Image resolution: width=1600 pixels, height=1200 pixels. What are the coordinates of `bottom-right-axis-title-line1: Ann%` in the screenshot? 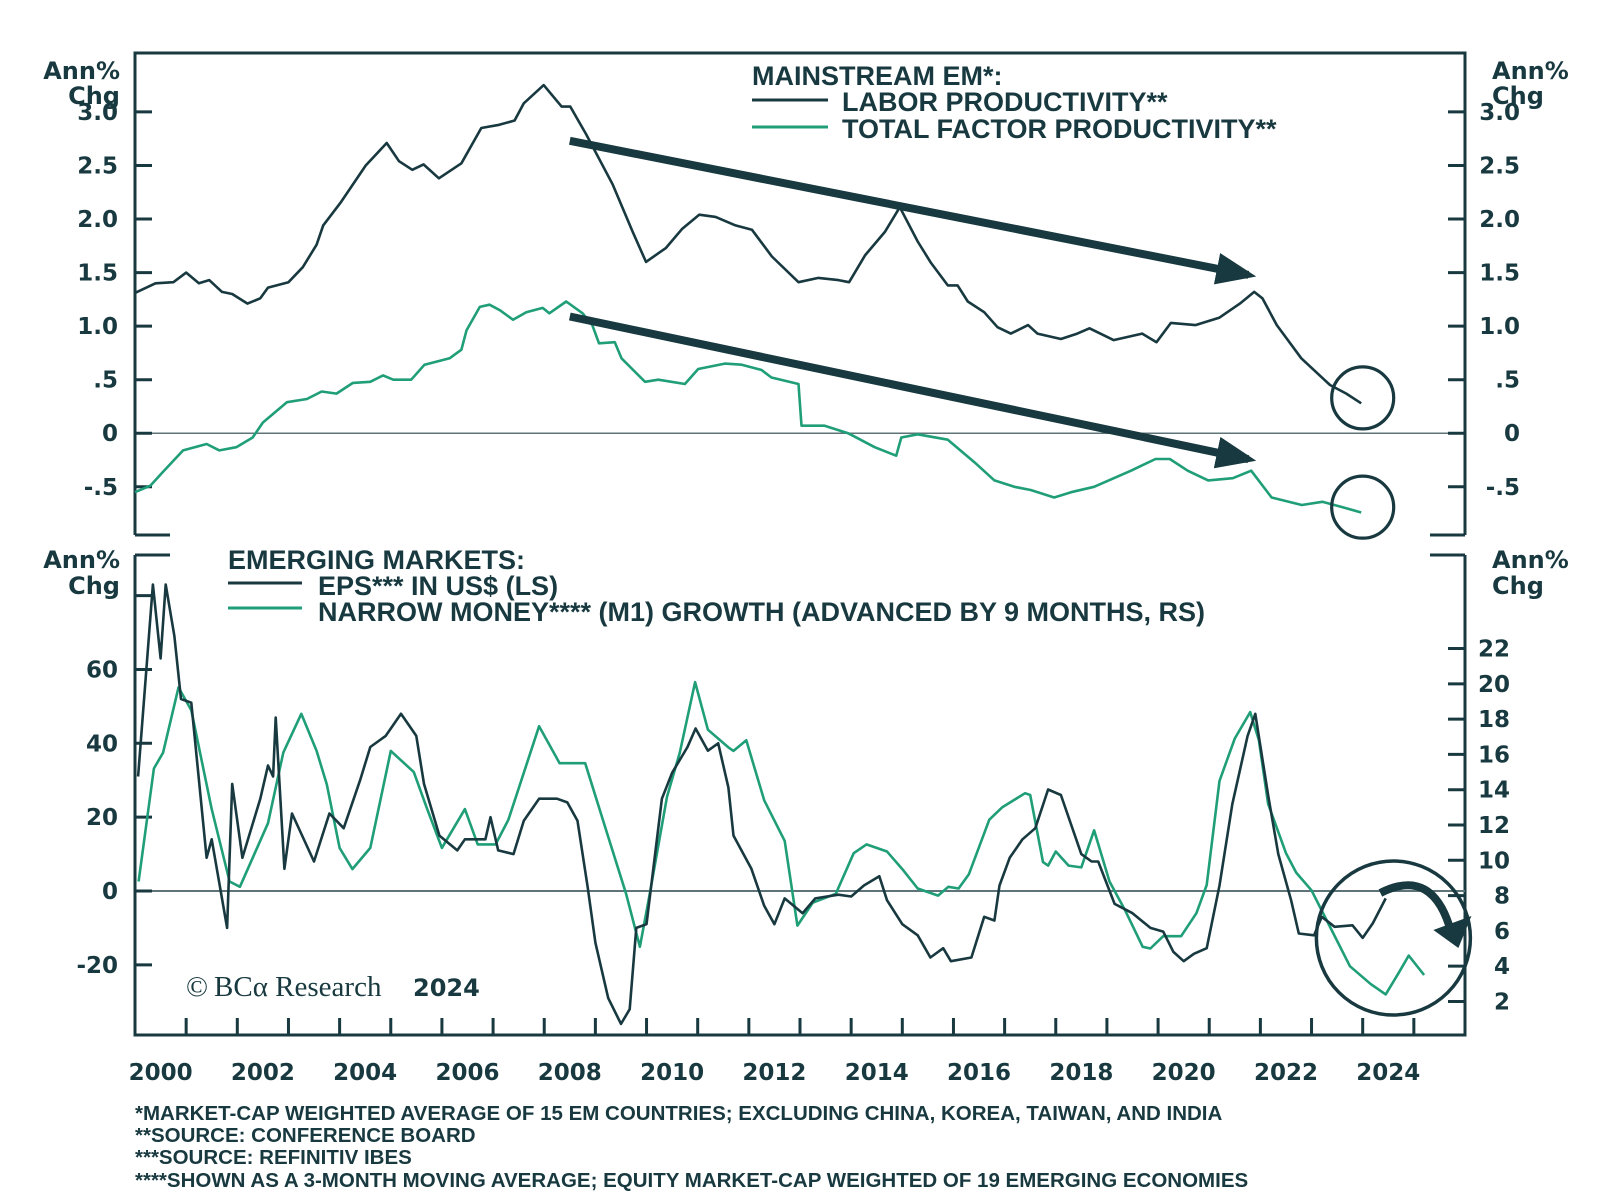 It's located at (1530, 560).